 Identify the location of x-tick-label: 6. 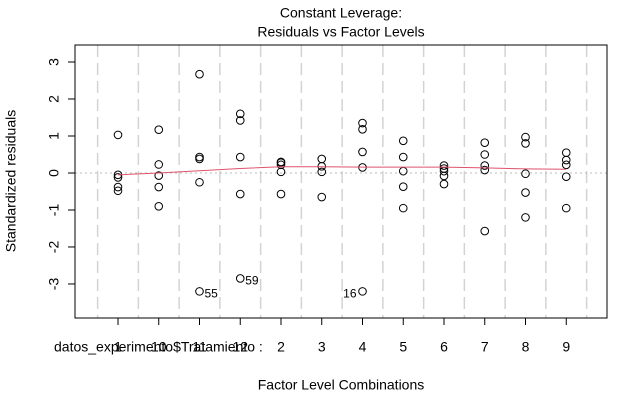
(444, 347).